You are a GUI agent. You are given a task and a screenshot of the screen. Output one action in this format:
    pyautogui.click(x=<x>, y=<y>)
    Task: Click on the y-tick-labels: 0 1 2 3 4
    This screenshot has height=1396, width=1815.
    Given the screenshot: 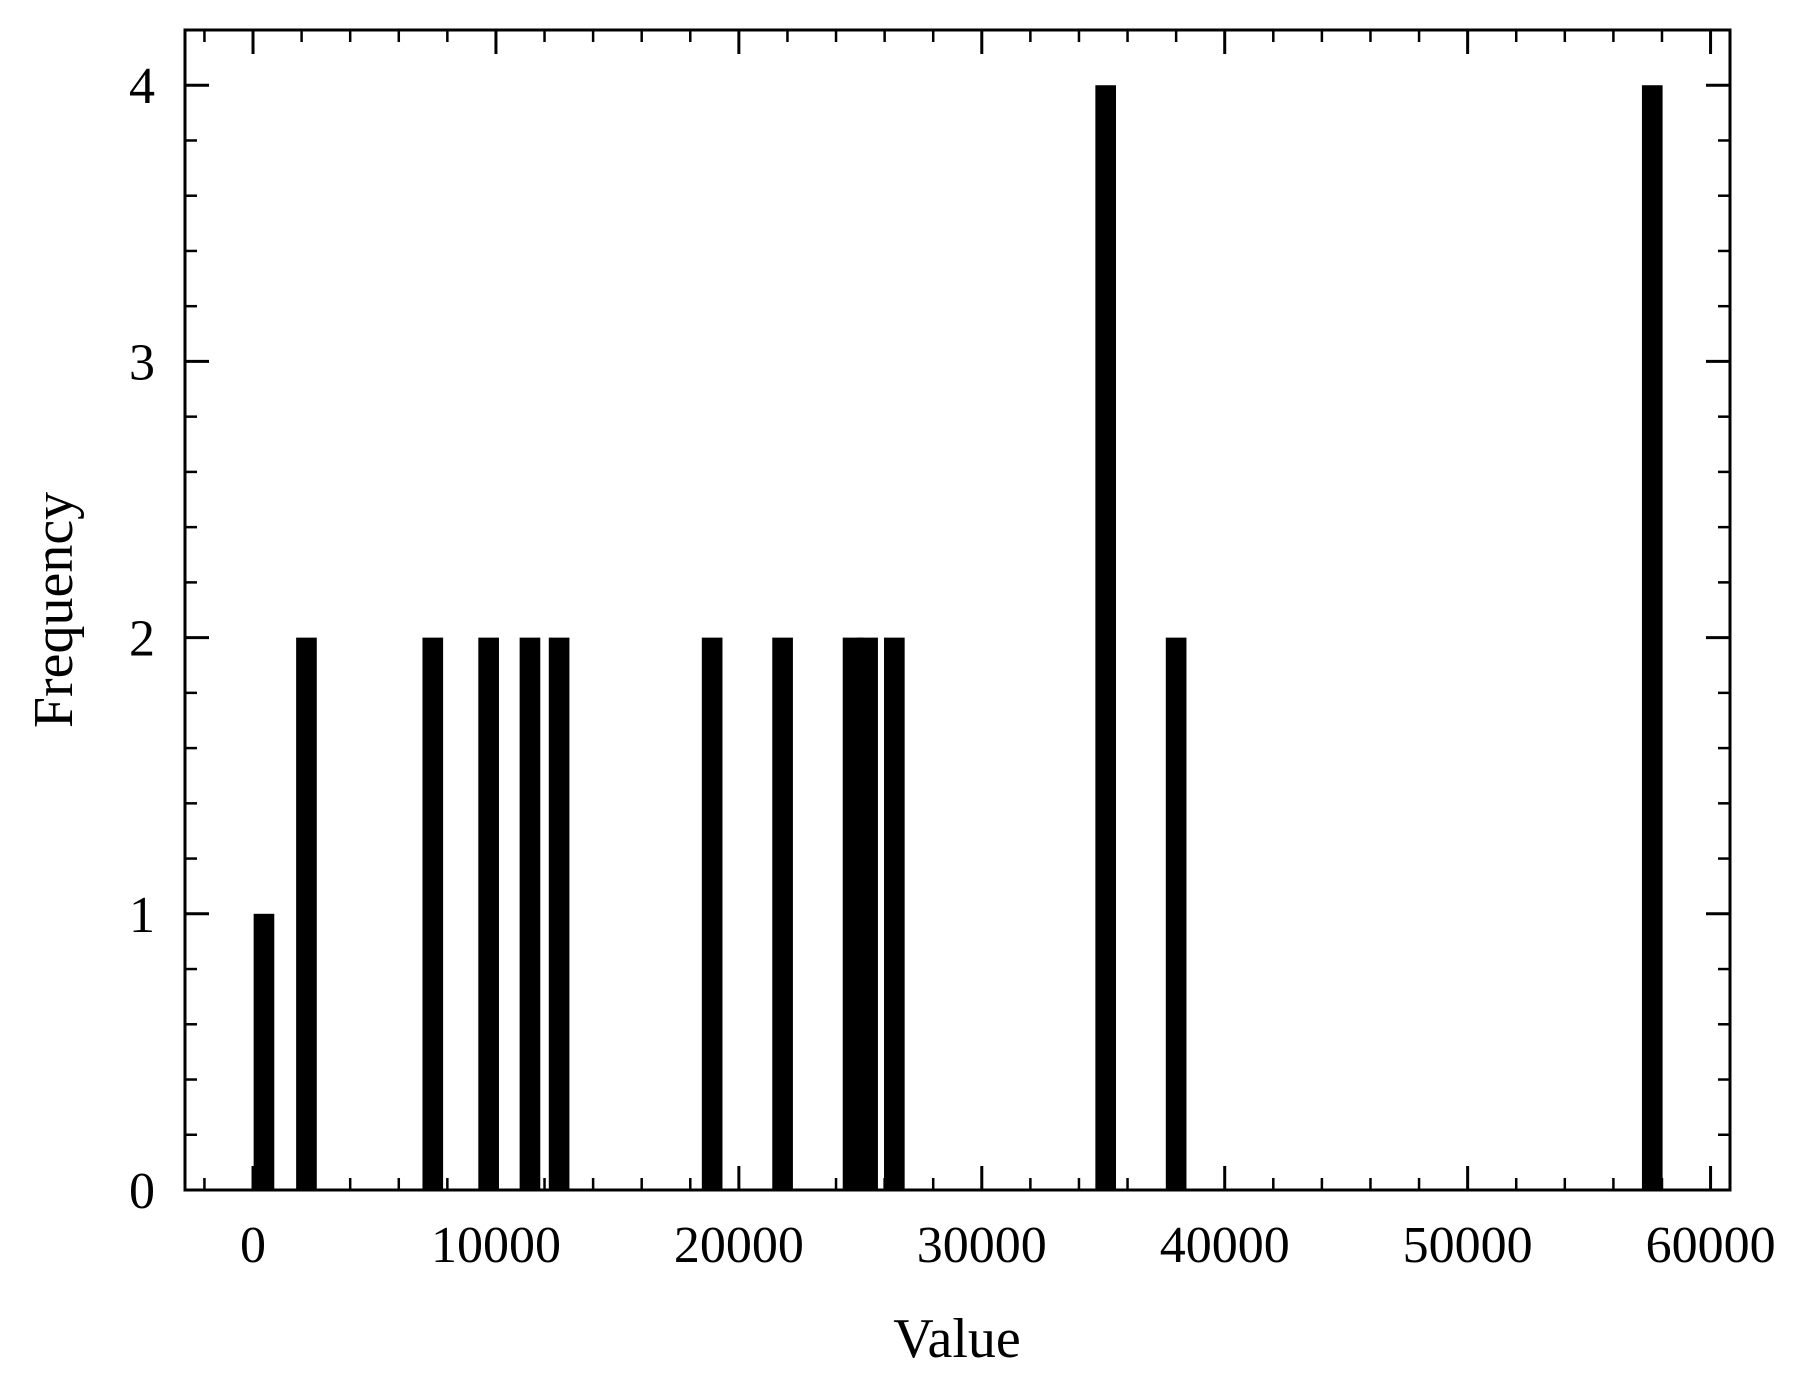 What is the action you would take?
    pyautogui.click(x=142, y=639)
    